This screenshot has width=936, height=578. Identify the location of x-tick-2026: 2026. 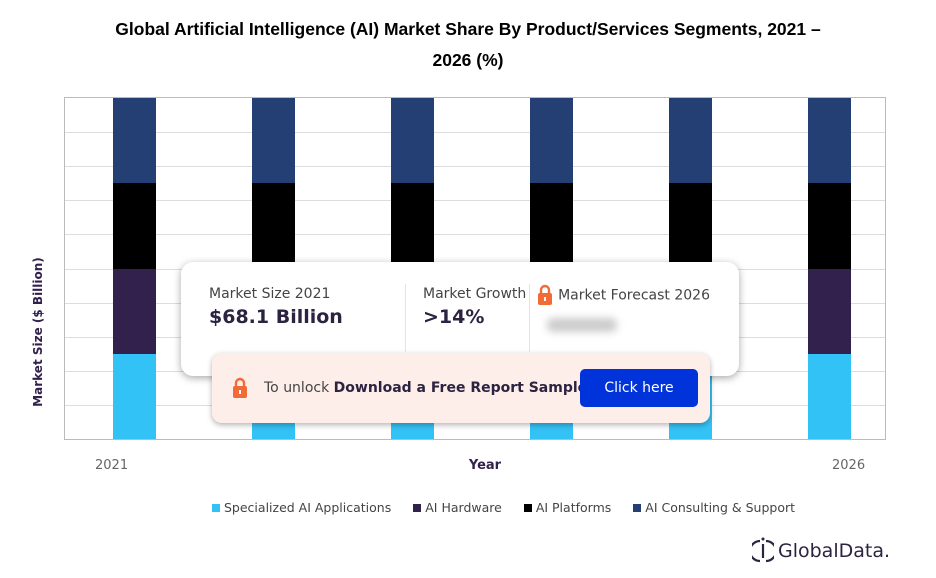
(849, 465).